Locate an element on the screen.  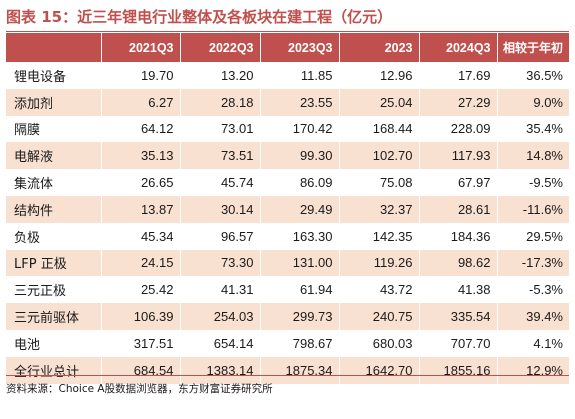
value-cell: 73.51 is located at coordinates (220, 156).